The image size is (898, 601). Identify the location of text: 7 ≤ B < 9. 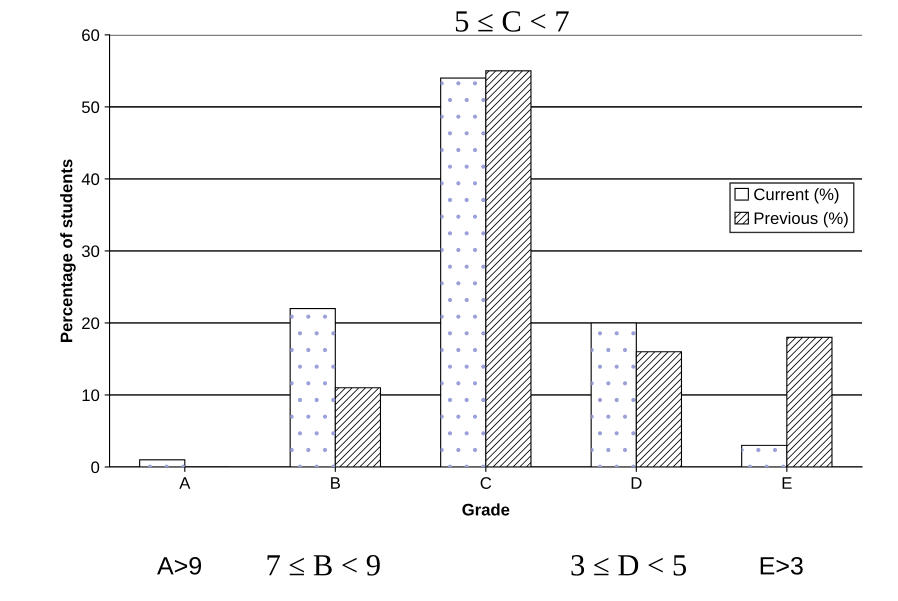
(324, 565).